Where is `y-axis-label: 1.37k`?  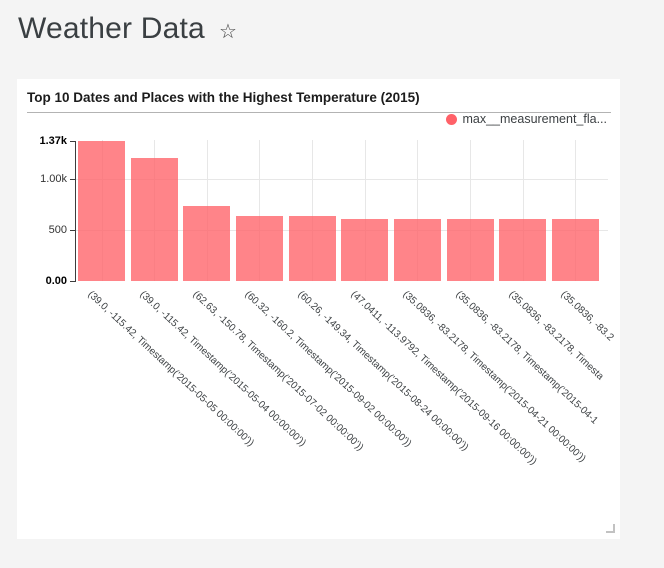 y-axis-label: 1.37k is located at coordinates (53, 141).